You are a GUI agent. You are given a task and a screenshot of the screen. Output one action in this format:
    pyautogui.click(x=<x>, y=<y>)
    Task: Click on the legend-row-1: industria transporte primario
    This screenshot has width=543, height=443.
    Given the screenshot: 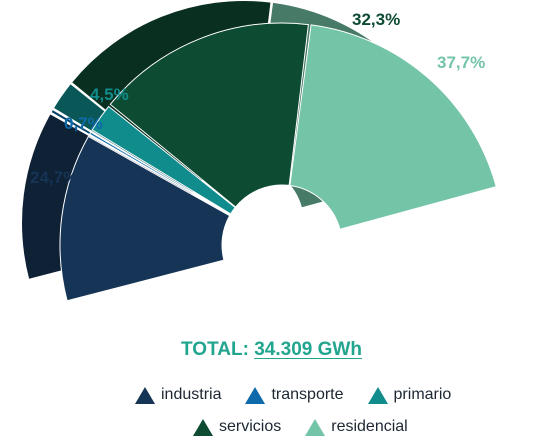 What is the action you would take?
    pyautogui.click(x=293, y=395)
    